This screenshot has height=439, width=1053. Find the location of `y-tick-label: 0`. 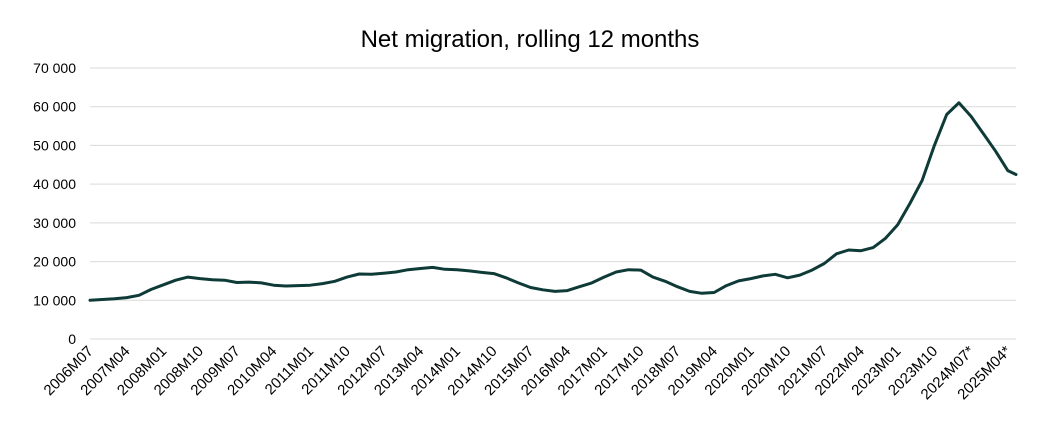

y-tick-label: 0 is located at coordinates (72, 339).